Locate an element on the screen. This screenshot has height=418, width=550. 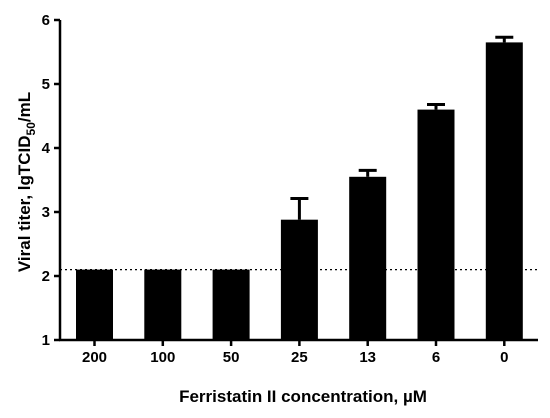
x-tick-label-200: 200 is located at coordinates (94, 357).